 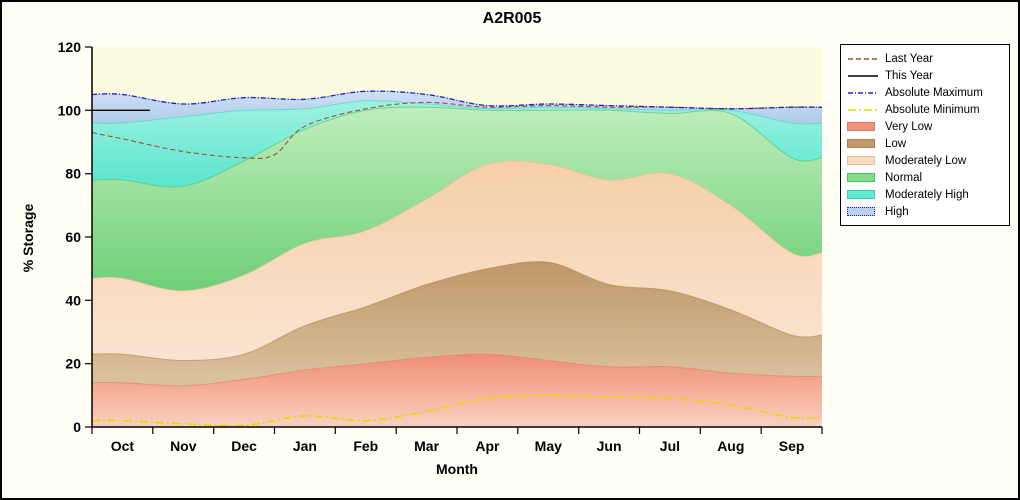 I want to click on absolute-maximum-line, so click(x=457, y=100).